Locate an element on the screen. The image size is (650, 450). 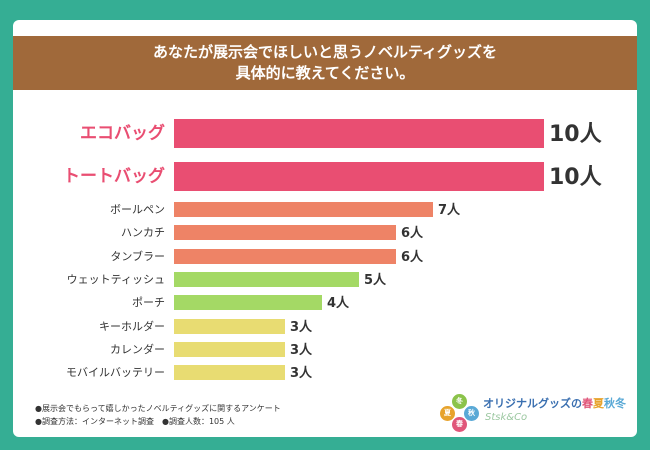
category-label-4: ハンカチ is located at coordinates (143, 232).